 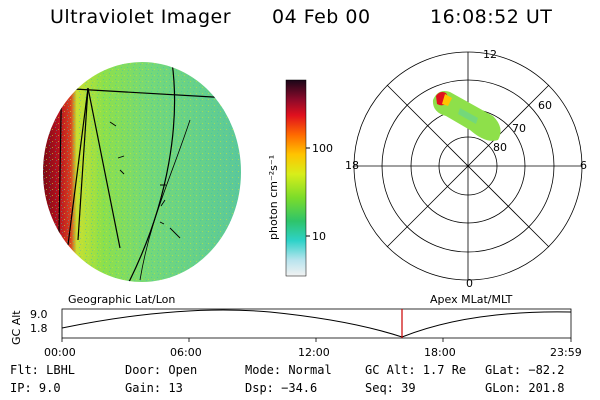 I want to click on mlt-label-18: 18, so click(x=352, y=165).